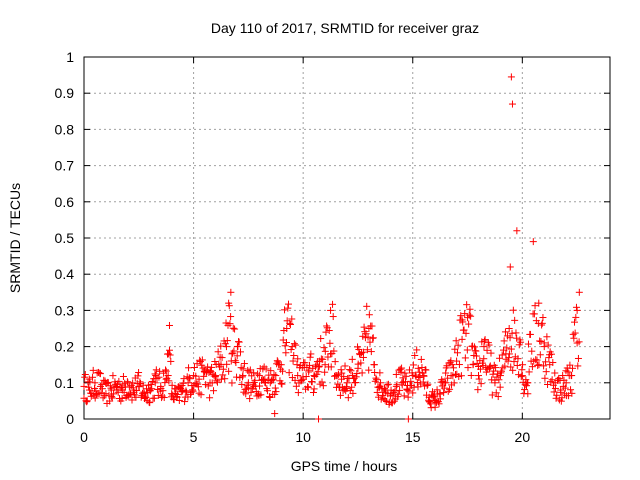 This screenshot has height=480, width=640. What do you see at coordinates (65, 347) in the screenshot?
I see `y-tick-label: 0.2` at bounding box center [65, 347].